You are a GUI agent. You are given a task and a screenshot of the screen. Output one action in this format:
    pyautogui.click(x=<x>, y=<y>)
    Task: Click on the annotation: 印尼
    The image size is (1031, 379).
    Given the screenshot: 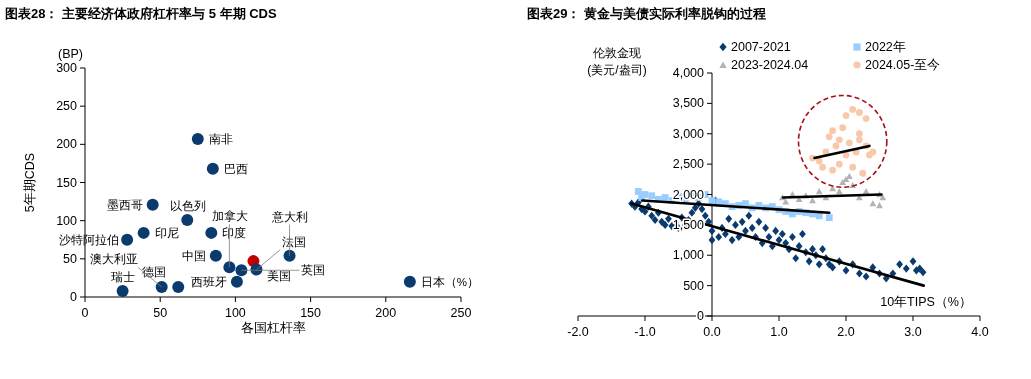 What is the action you would take?
    pyautogui.click(x=166, y=232)
    